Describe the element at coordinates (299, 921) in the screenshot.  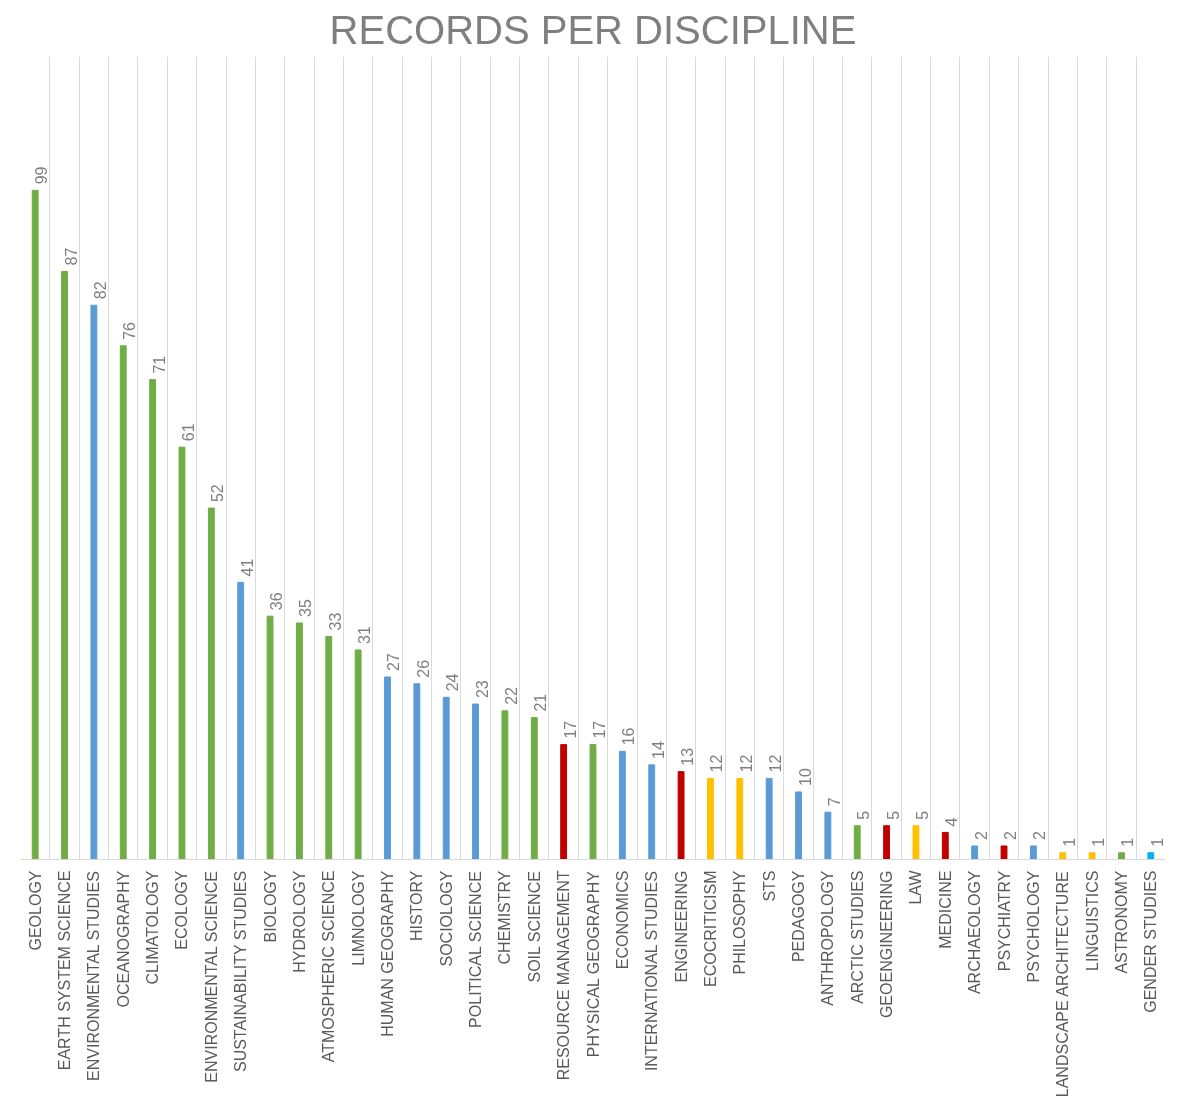
I see `x-tick-label: HYDROLOGY` at that location.